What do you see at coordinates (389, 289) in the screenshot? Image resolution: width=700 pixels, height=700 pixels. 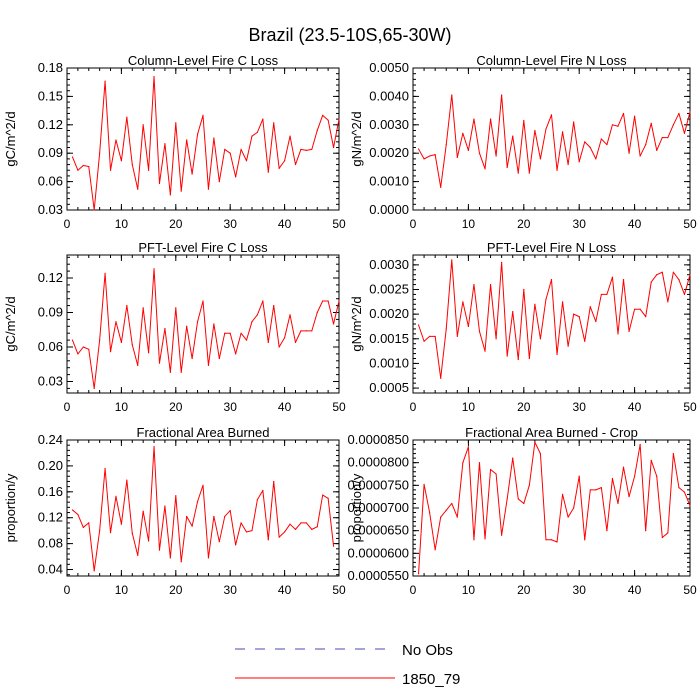 I see `y-tick-label: 0.0025` at bounding box center [389, 289].